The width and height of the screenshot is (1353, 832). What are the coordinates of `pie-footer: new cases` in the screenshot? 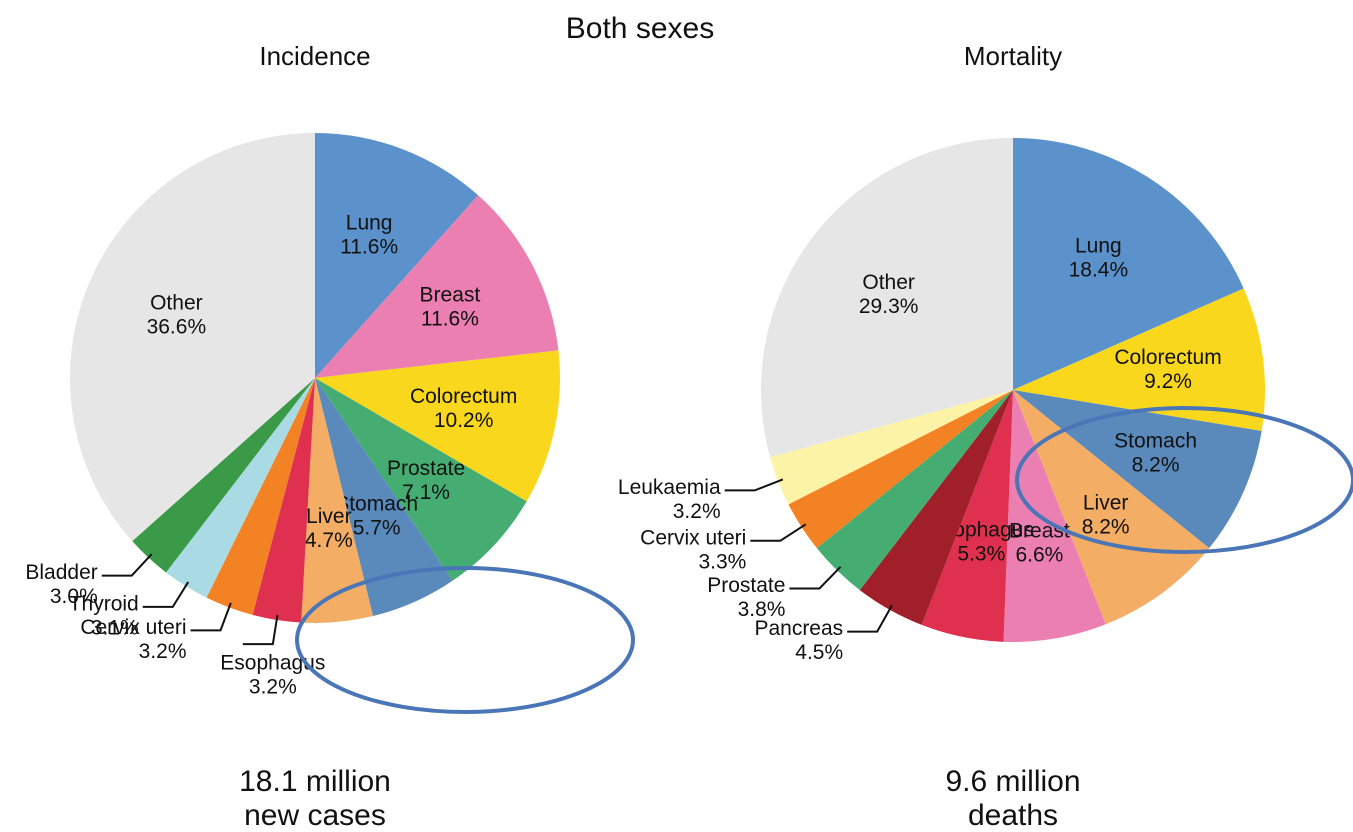 It's located at (315, 815).